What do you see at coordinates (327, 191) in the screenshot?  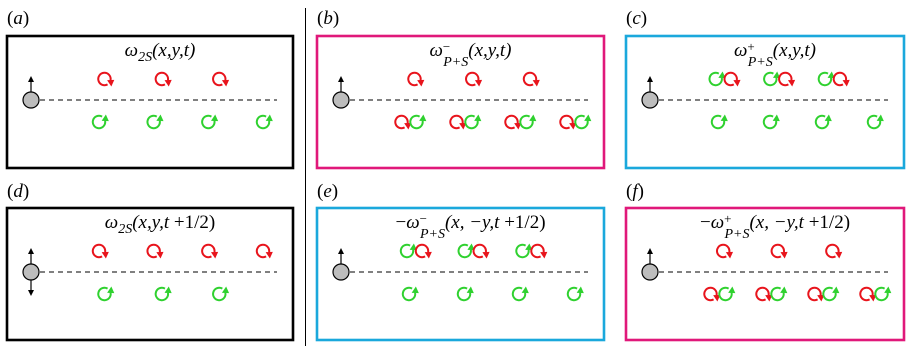 I see `panel-label: (e)` at bounding box center [327, 191].